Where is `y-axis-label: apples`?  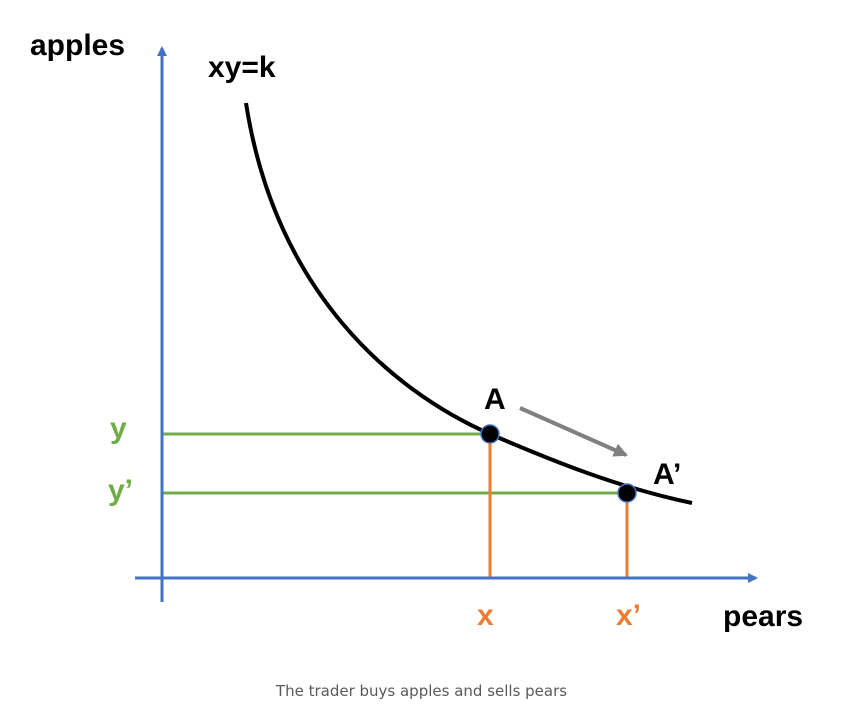 y-axis-label: apples is located at coordinates (77, 45).